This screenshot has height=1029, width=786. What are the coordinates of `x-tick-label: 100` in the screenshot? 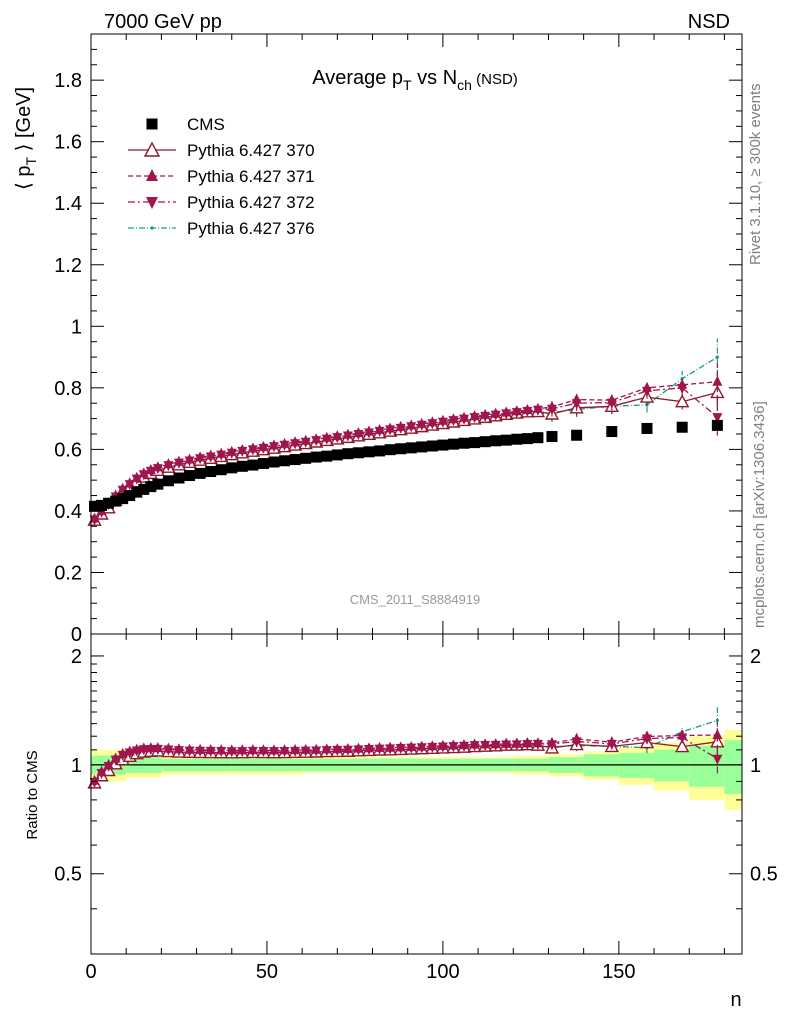 It's located at (442, 972).